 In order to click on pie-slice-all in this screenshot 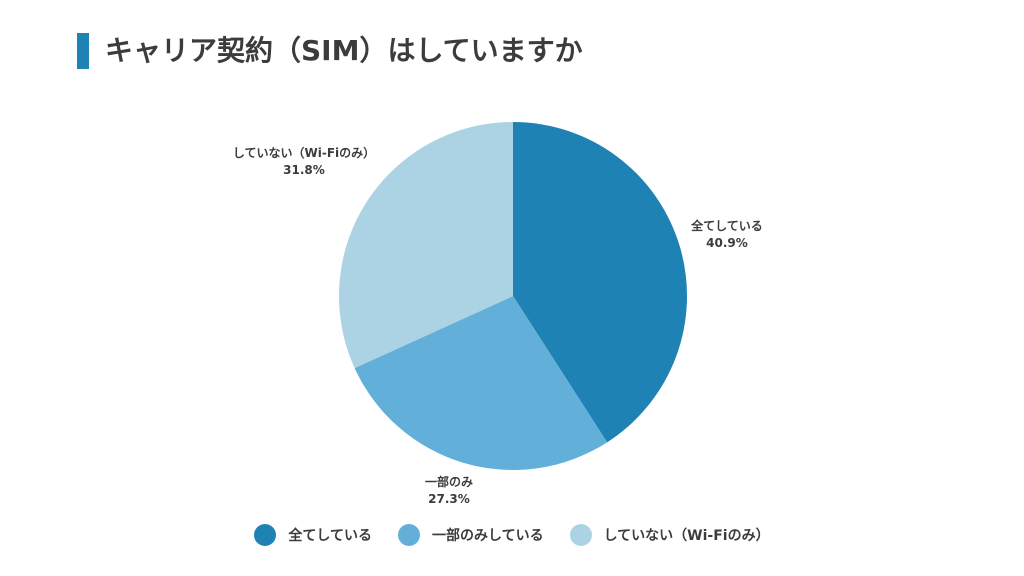, I will do `click(600, 282)`.